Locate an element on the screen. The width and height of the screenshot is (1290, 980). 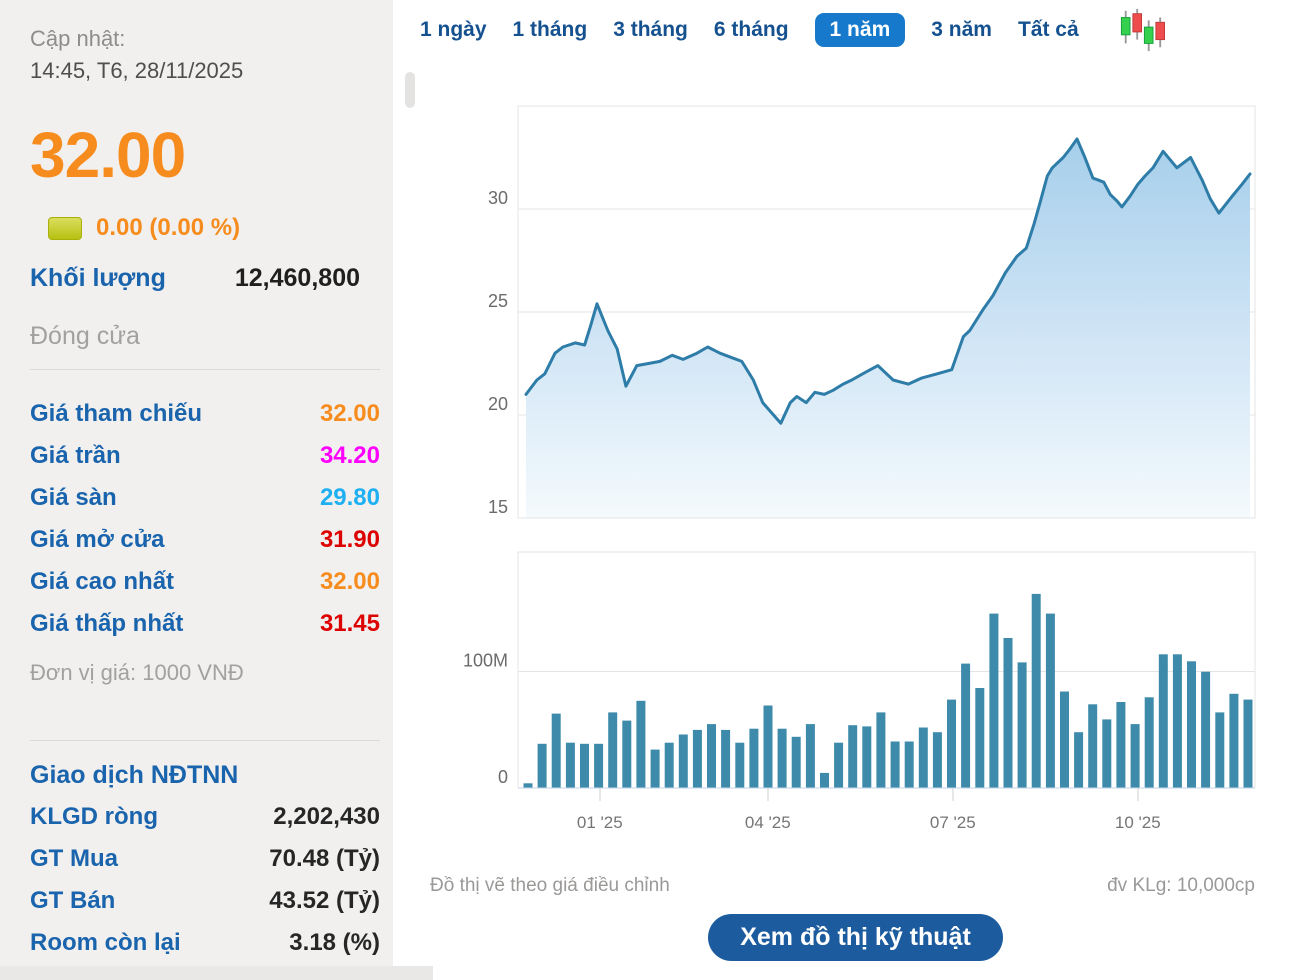
svg-text: 07 '25 is located at coordinates (953, 822).